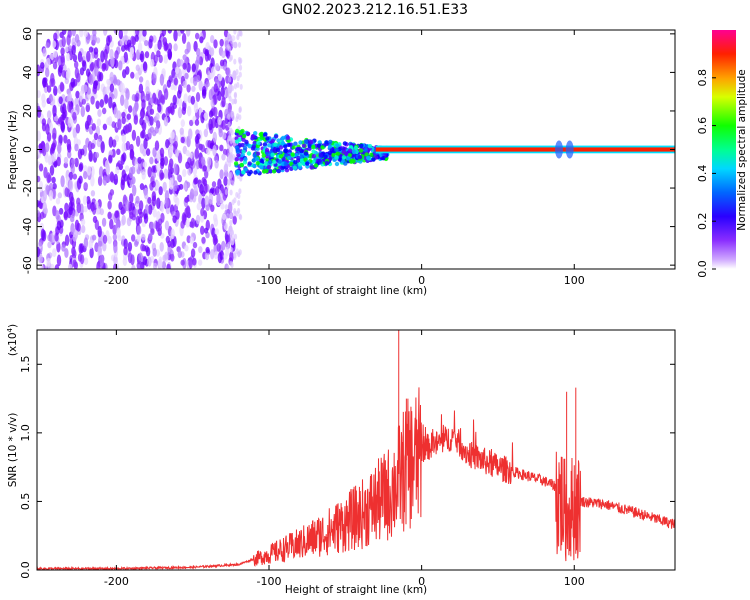 The height and width of the screenshot is (600, 750). I want to click on figure-title: GN02.2023.212.16.51.E33, so click(375, 10).